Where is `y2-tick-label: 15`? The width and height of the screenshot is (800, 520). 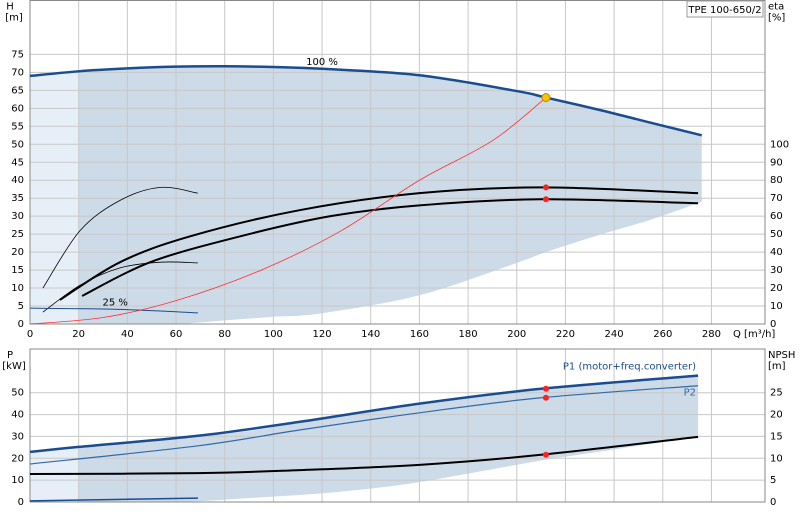 y2-tick-label: 15 is located at coordinates (776, 436).